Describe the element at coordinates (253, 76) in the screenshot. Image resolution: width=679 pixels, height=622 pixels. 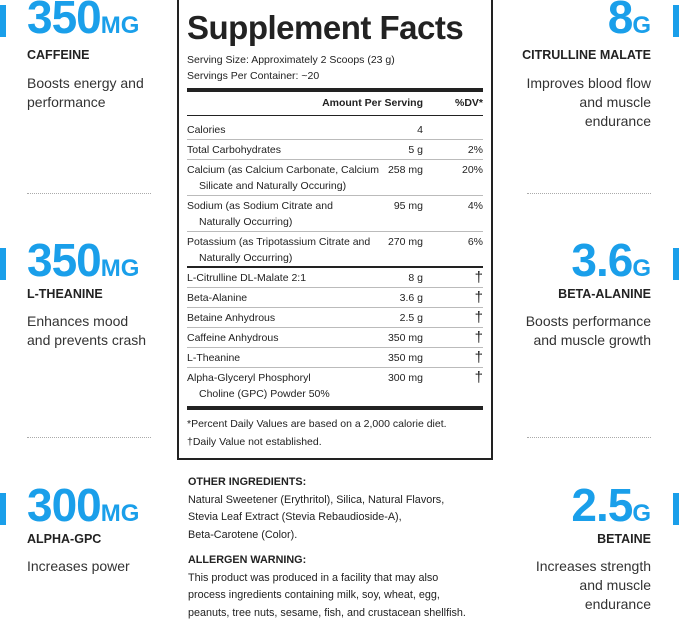
I see `servings-per-container: Servings Per Container: ~20` at that location.